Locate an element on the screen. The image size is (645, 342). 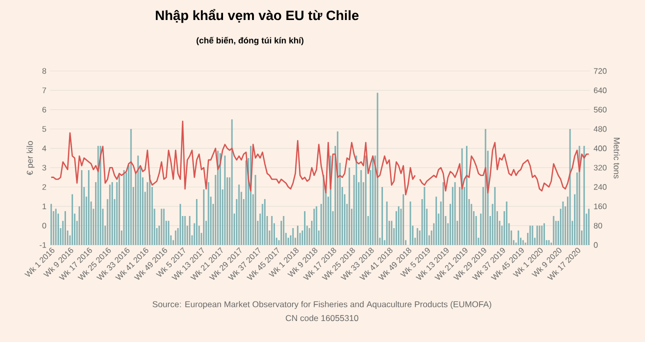
y2-tick-label: 720 is located at coordinates (600, 71).